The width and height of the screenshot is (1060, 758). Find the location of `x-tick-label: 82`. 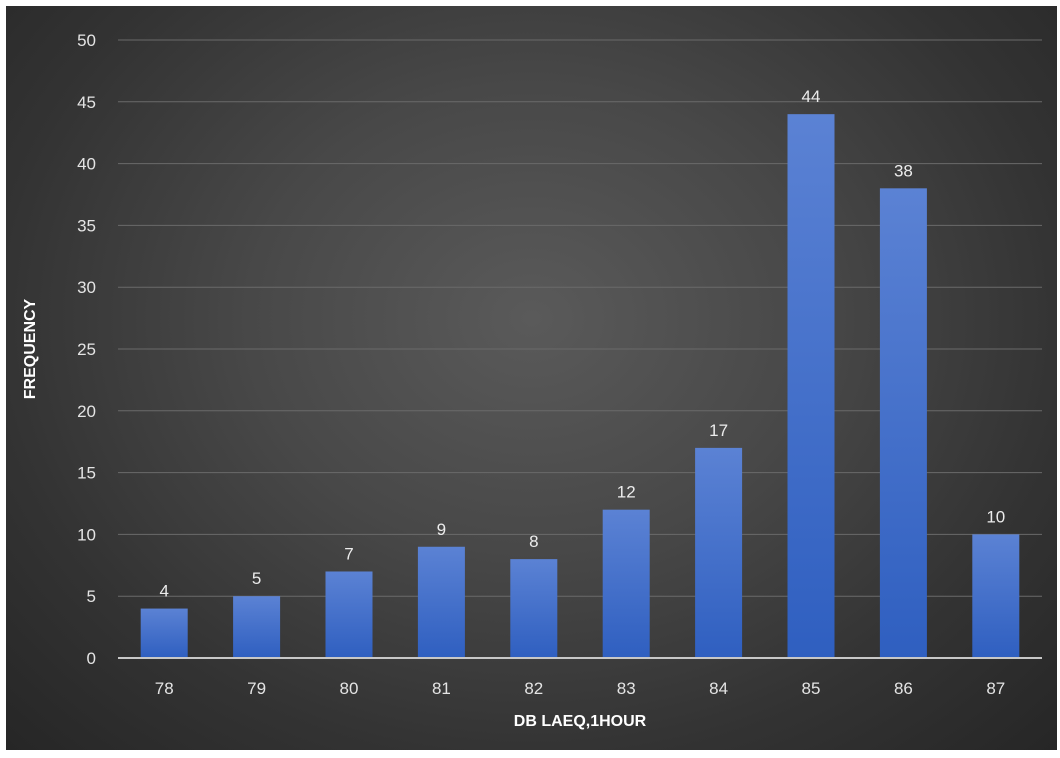

x-tick-label: 82 is located at coordinates (533, 688).